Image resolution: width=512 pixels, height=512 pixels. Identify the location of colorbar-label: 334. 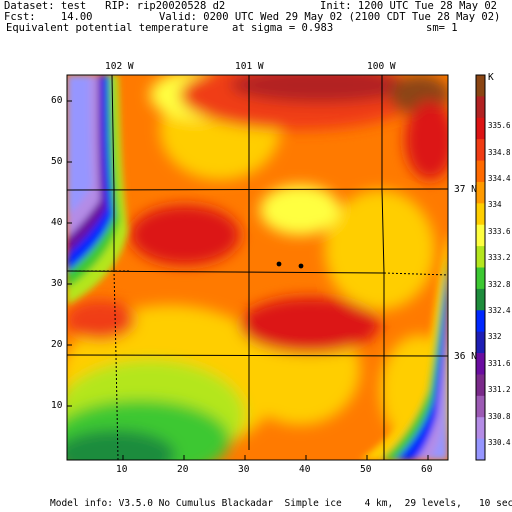
(495, 205).